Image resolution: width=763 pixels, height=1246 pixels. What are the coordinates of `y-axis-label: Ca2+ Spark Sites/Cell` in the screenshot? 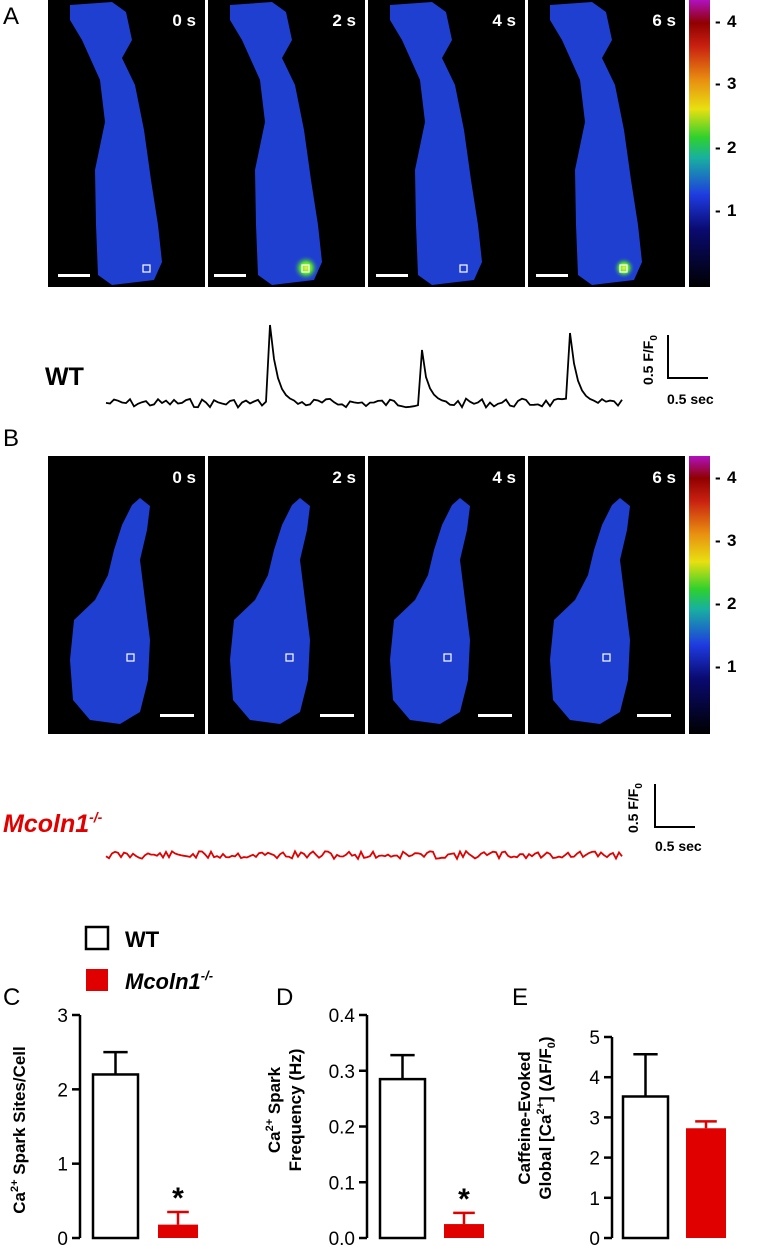 It's located at (19, 1130).